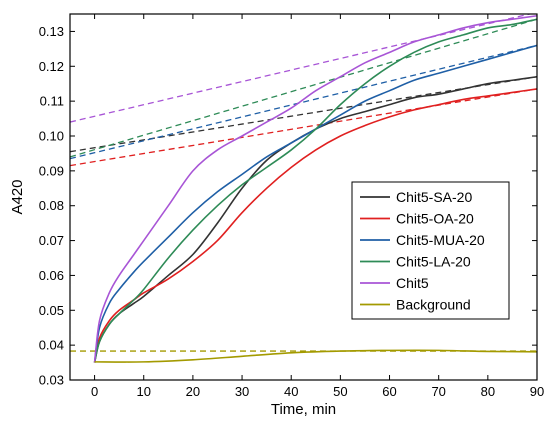 The image size is (550, 427). I want to click on y-tick-label: 0.07, so click(51, 240).